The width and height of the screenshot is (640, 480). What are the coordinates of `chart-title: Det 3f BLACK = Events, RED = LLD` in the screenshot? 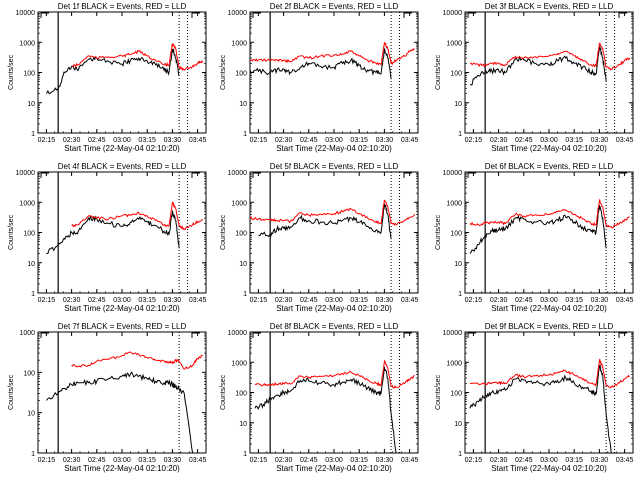 It's located at (549, 6).